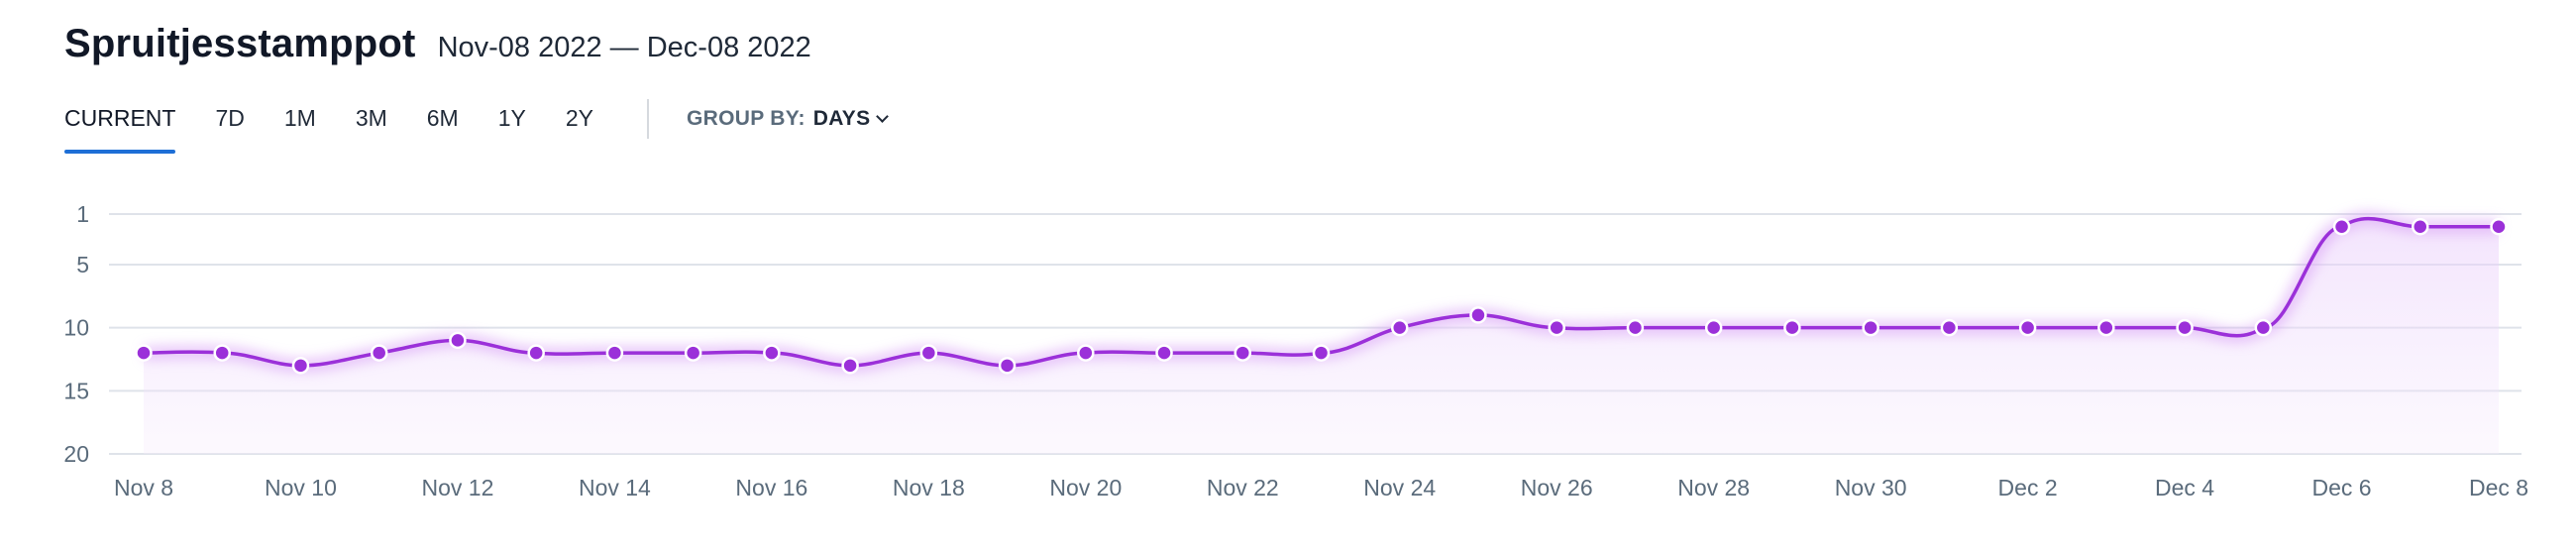 The width and height of the screenshot is (2576, 555). Describe the element at coordinates (842, 118) in the screenshot. I see `group-by-value: DAYS` at that location.